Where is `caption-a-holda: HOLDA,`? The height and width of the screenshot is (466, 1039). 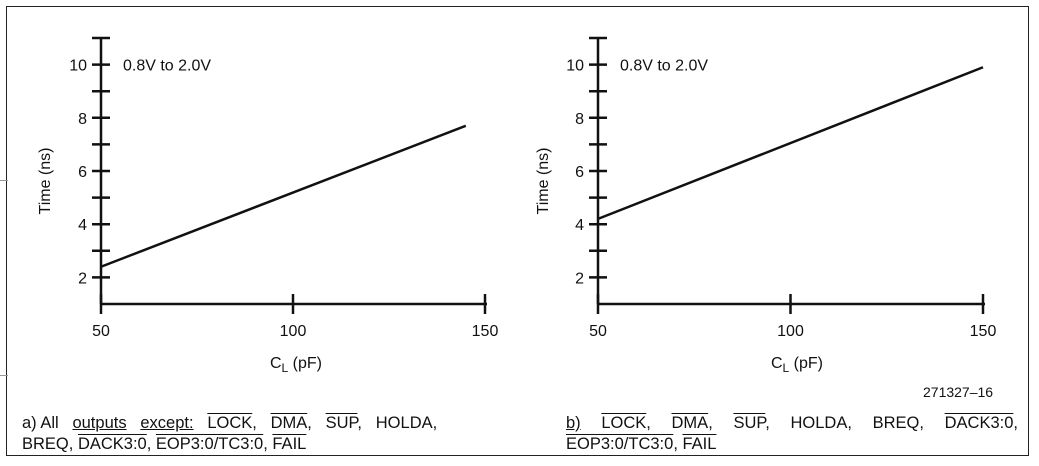 caption-a-holda: HOLDA, is located at coordinates (406, 423).